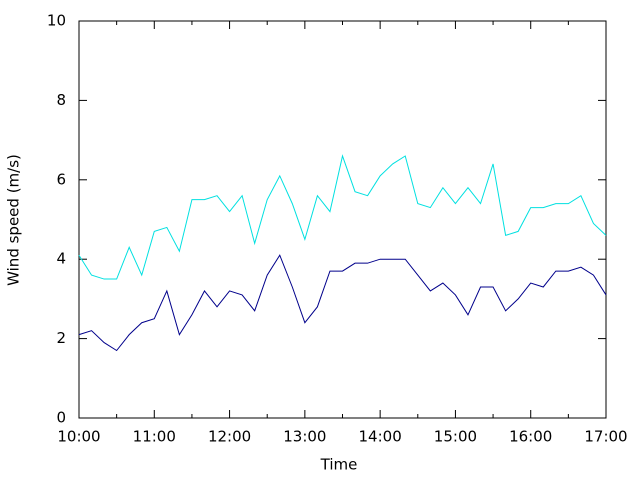  I want to click on x-tick-label: 16:00, so click(530, 437).